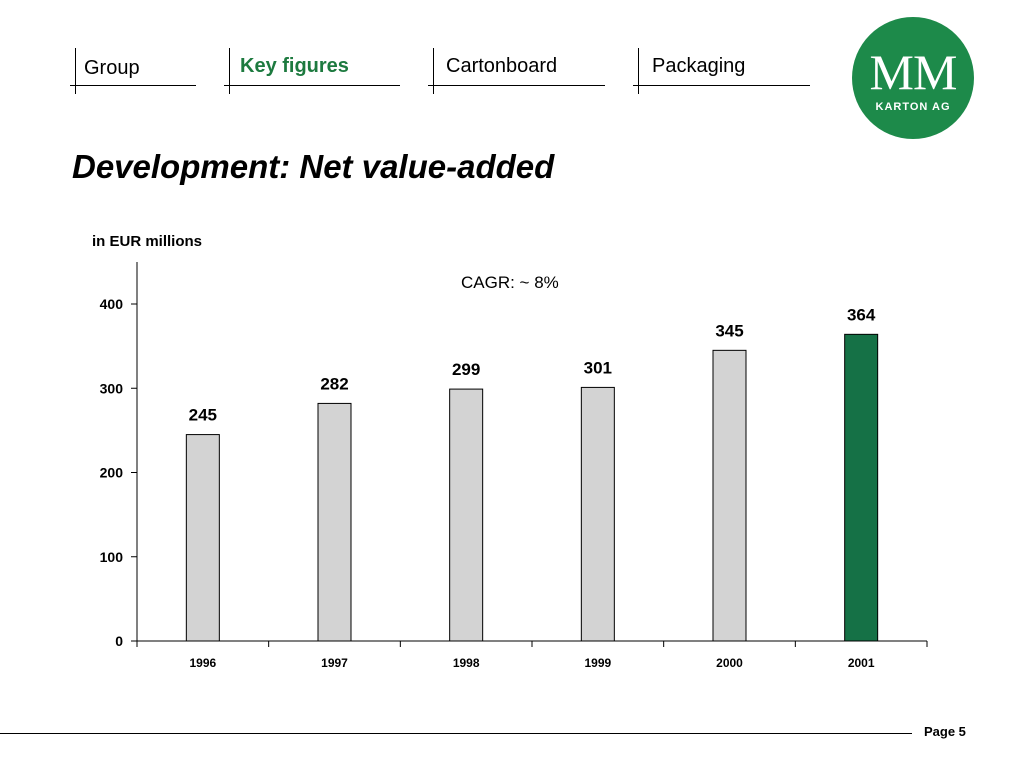 The image size is (1024, 768). What do you see at coordinates (502, 66) in the screenshot?
I see `tab-label: Cartonboard` at bounding box center [502, 66].